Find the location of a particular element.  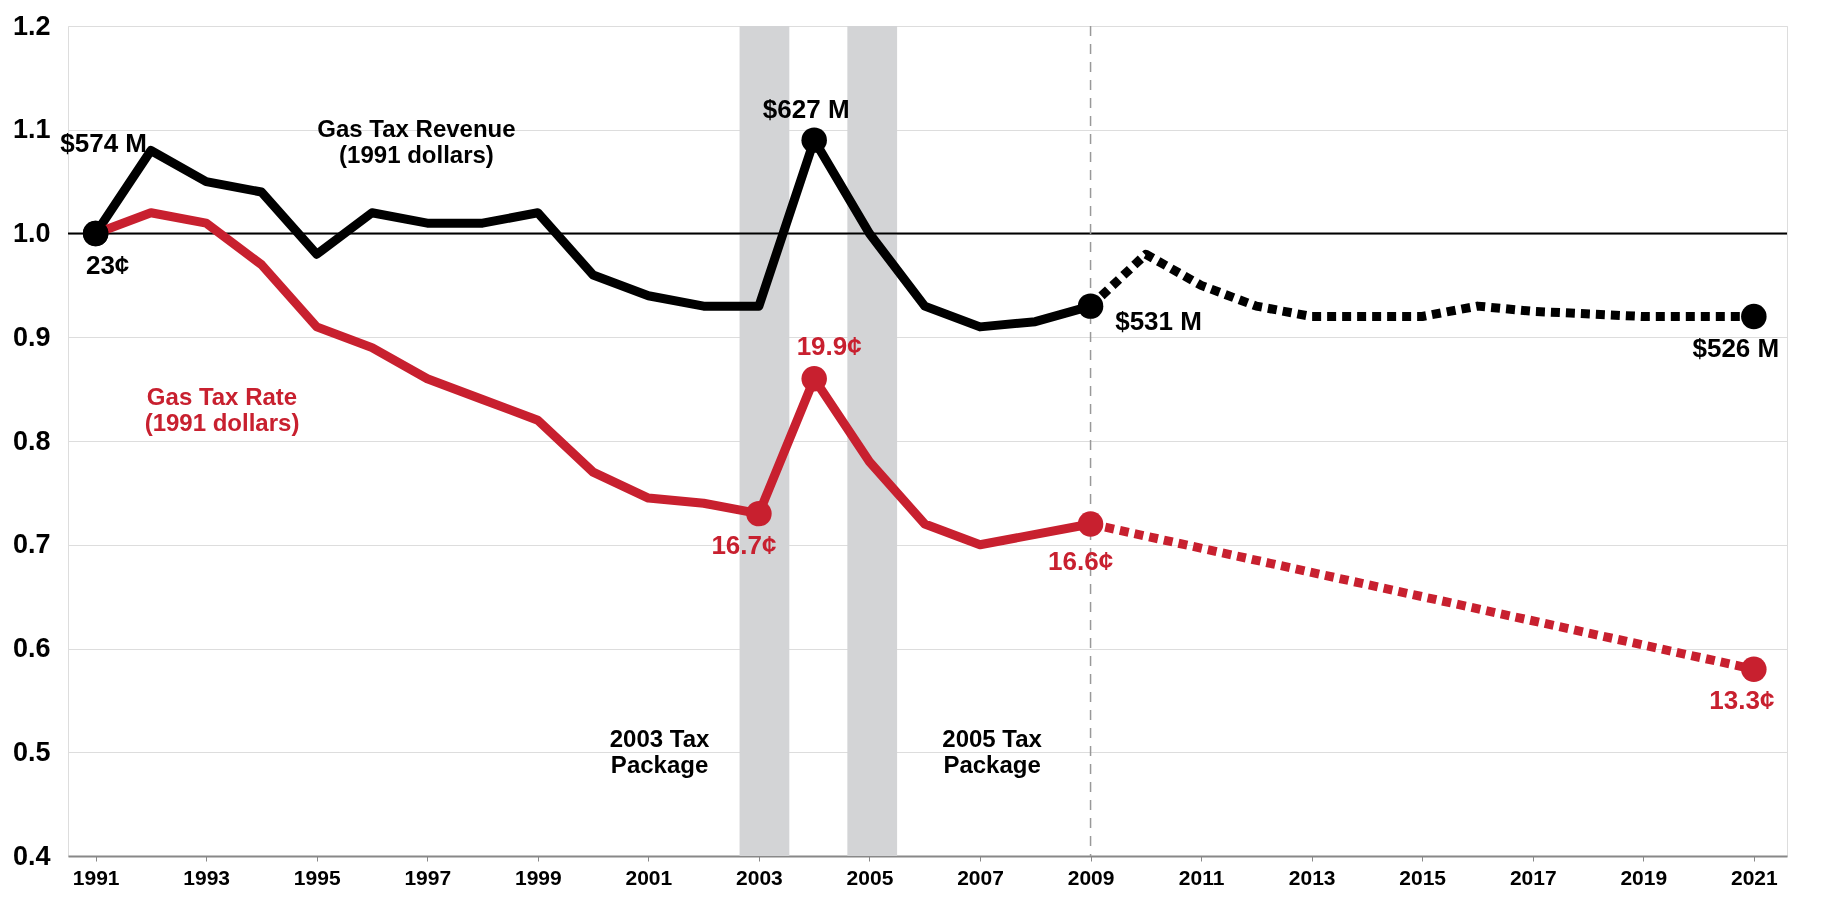

y-tick-label: 0.5 is located at coordinates (31, 751).